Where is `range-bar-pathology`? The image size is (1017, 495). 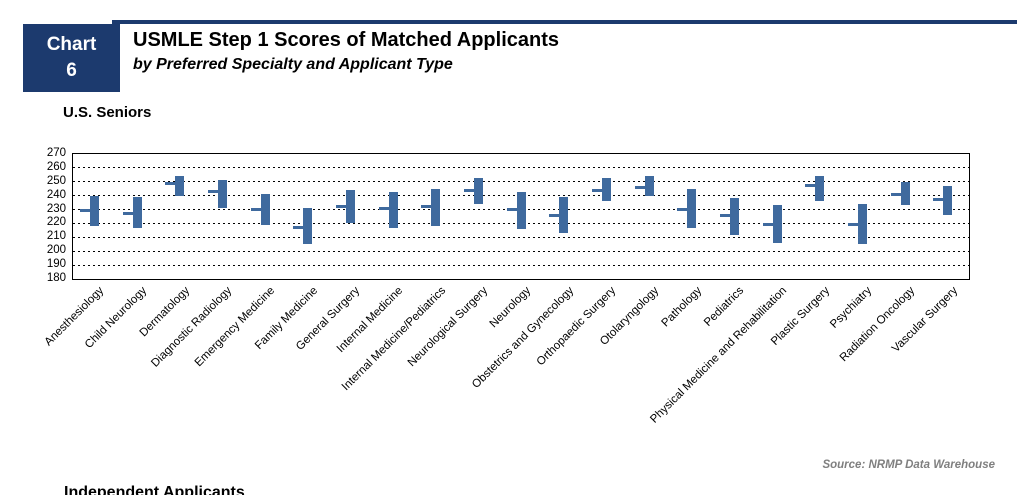
range-bar-pathology is located at coordinates (692, 208).